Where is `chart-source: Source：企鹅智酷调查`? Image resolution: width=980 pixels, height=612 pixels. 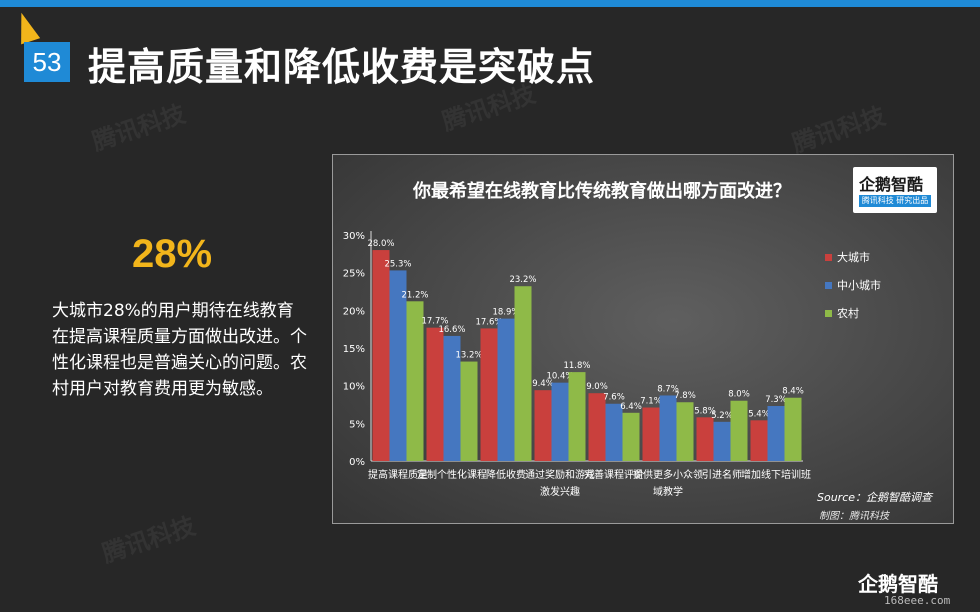 chart-source: Source：企鹅智酷调查 is located at coordinates (875, 497).